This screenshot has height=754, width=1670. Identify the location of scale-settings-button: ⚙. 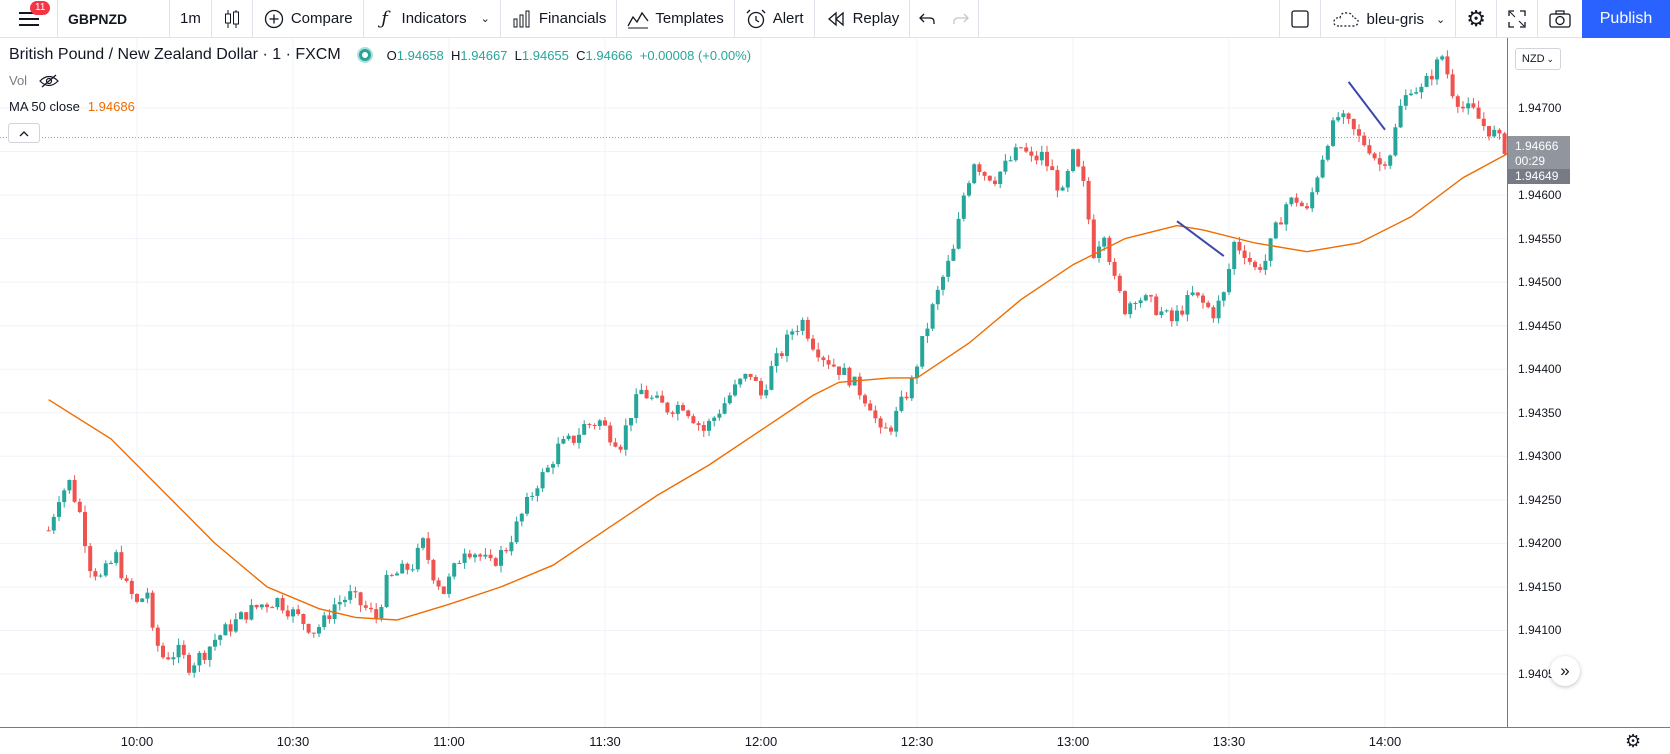
(1633, 741).